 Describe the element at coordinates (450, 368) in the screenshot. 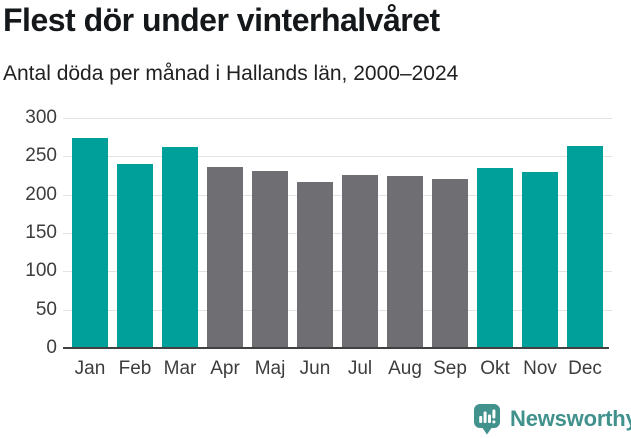

I see `x-tick-label-sep: Sep` at that location.